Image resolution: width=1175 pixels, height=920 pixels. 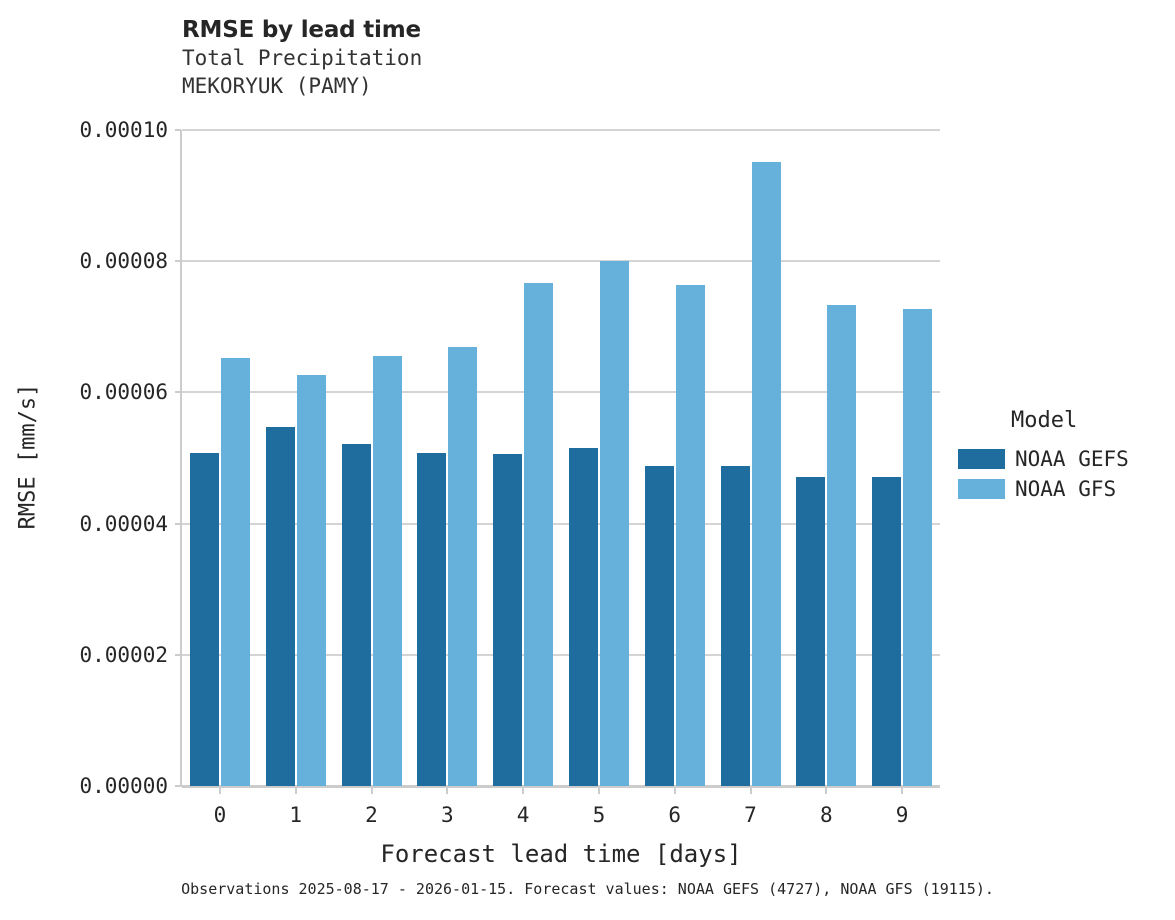 I want to click on x-axis-tick-label: 9, so click(x=902, y=815).